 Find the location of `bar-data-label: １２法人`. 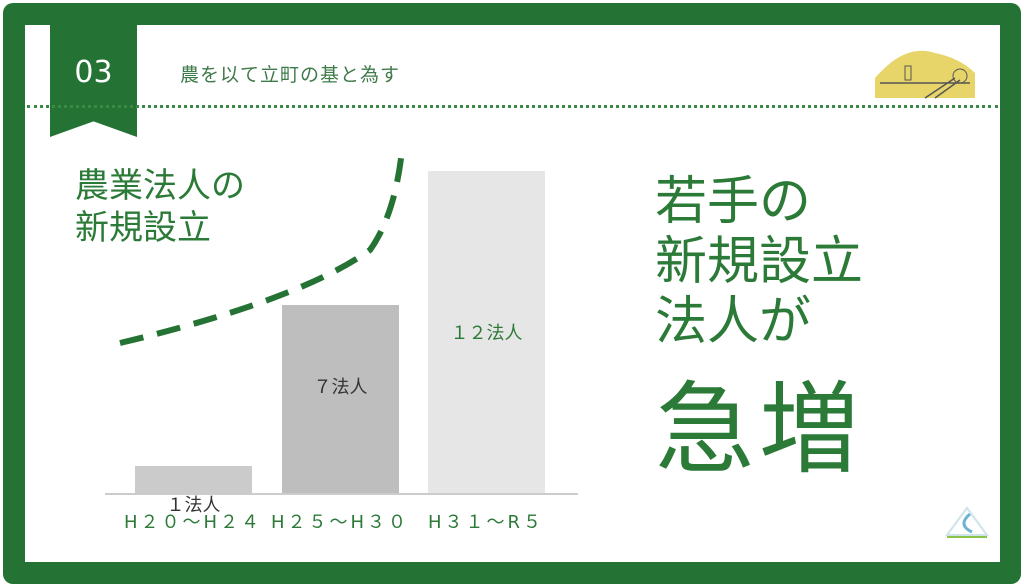

bar-data-label: １２法人 is located at coordinates (486, 333).